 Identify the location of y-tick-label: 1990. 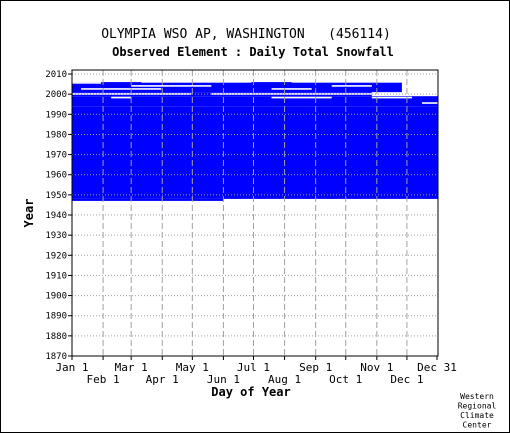
(56, 115).